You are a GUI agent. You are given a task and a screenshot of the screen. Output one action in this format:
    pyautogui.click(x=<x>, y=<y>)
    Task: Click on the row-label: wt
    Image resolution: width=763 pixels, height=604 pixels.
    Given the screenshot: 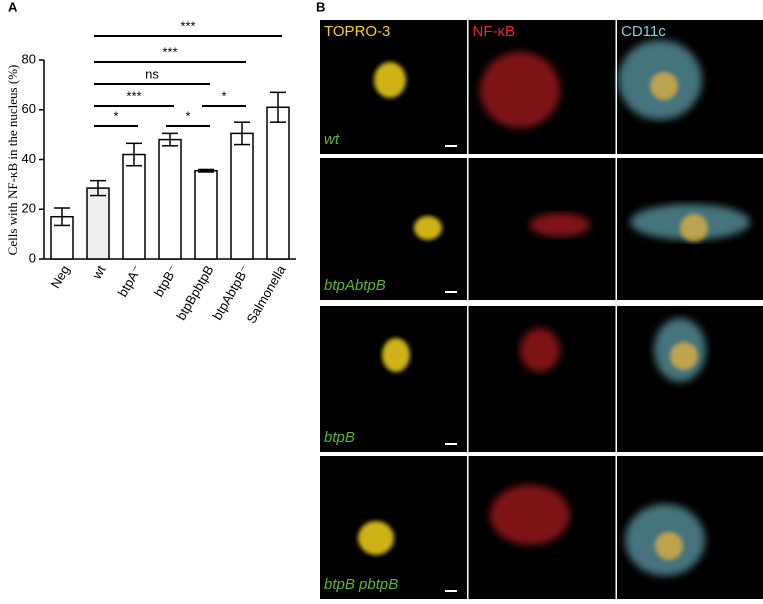 What is the action you would take?
    pyautogui.click(x=332, y=139)
    